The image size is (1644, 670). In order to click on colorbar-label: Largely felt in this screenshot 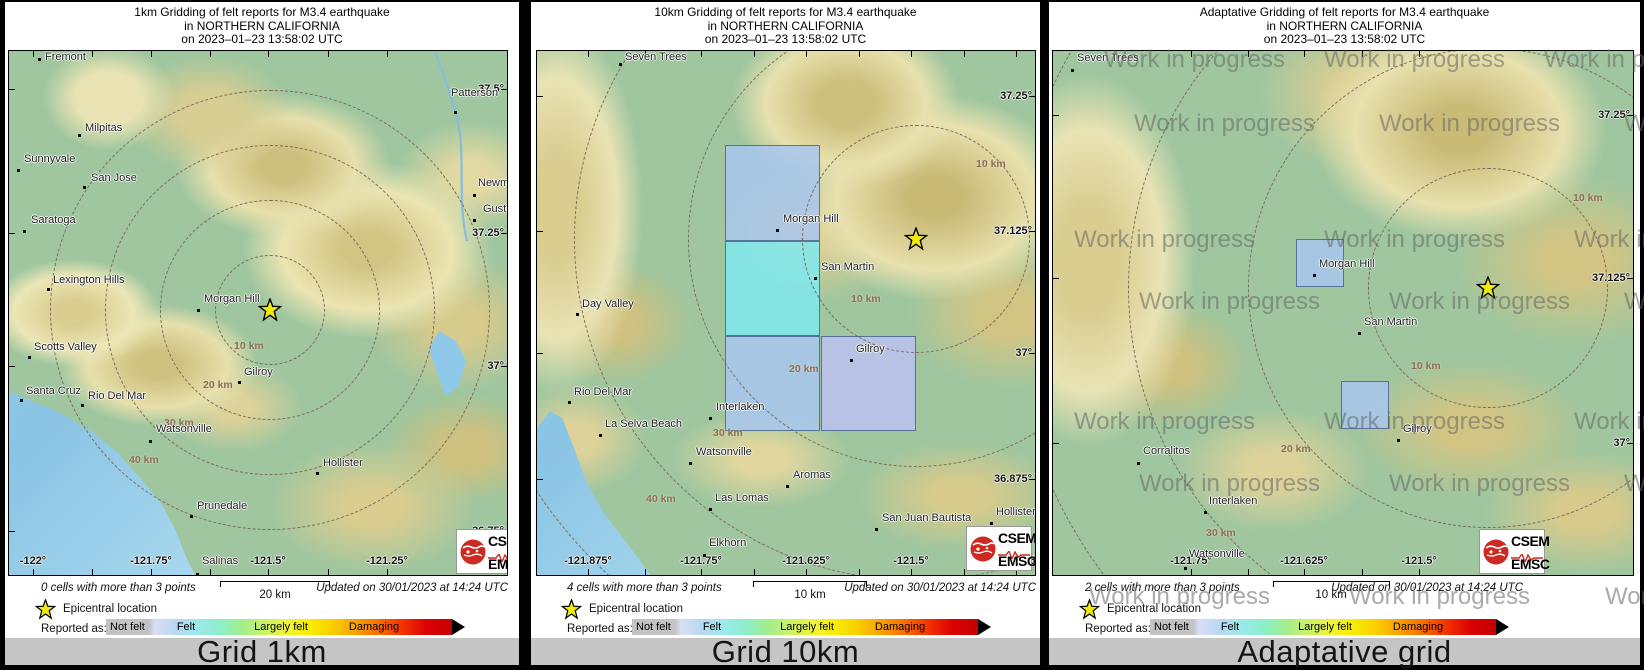, I will do `click(807, 627)`.